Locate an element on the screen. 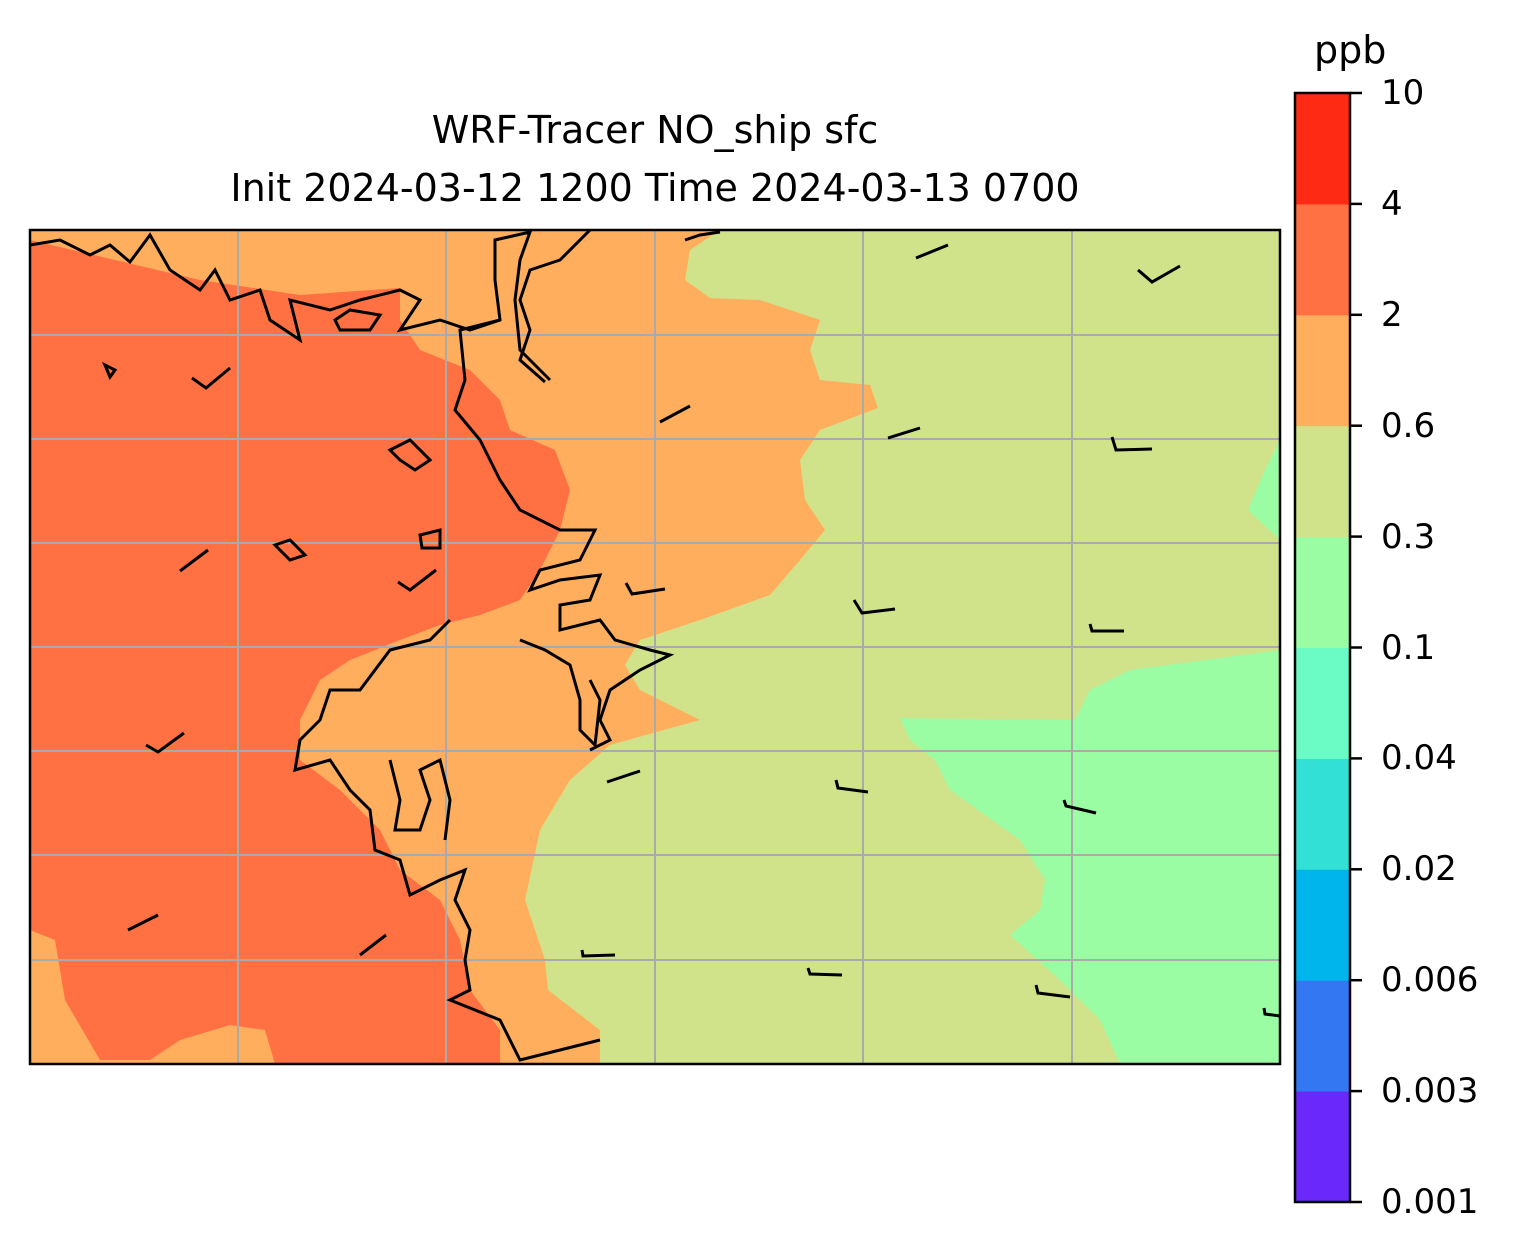 The image size is (1528, 1256). colorbar-tick-label: 0.003 is located at coordinates (1430, 1091).